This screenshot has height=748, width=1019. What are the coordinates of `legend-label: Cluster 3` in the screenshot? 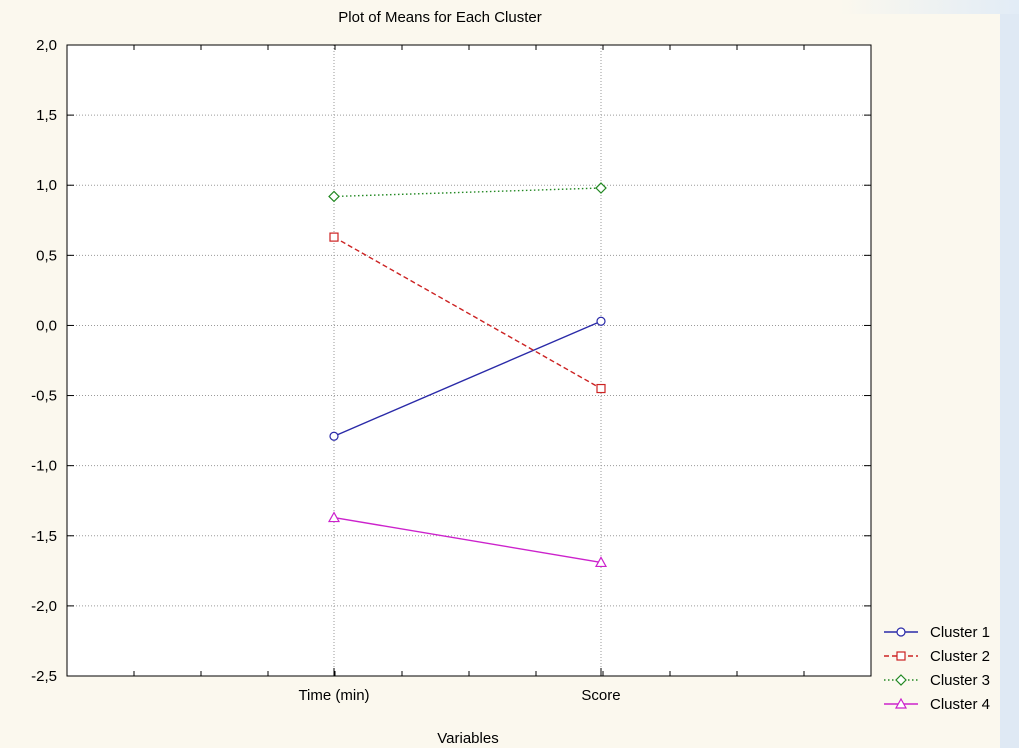 It's located at (960, 680).